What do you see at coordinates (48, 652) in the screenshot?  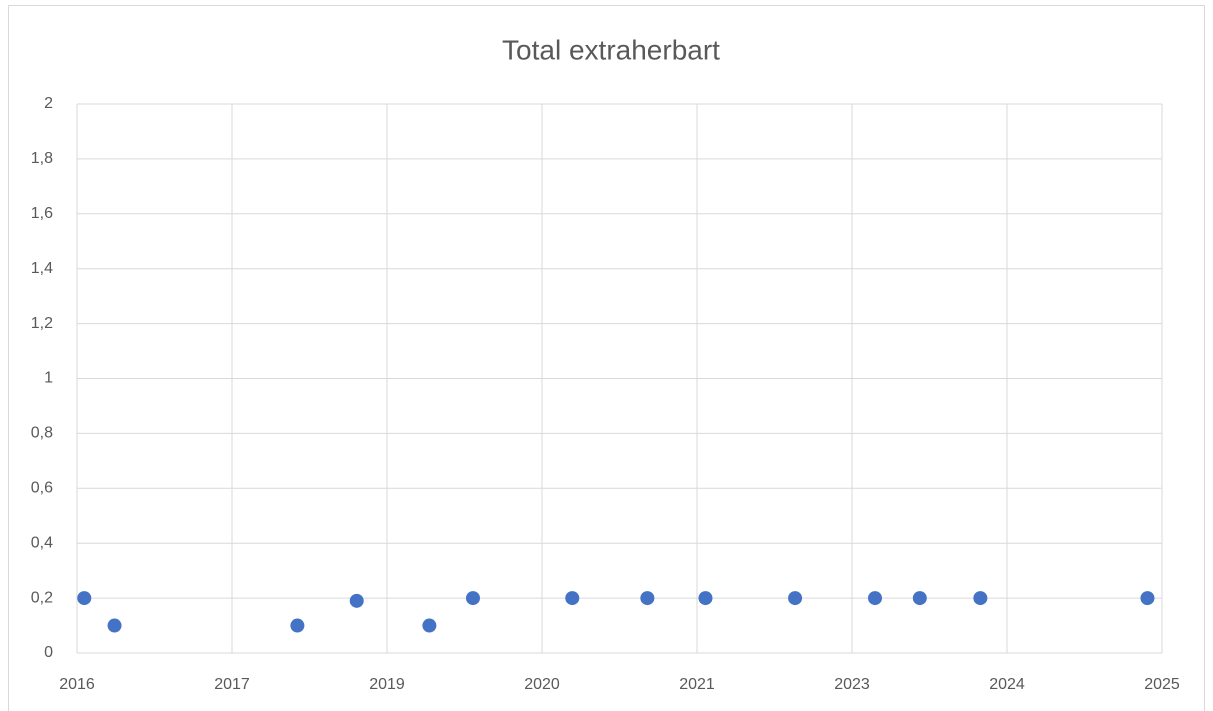 I see `y-tick-label: 0` at bounding box center [48, 652].